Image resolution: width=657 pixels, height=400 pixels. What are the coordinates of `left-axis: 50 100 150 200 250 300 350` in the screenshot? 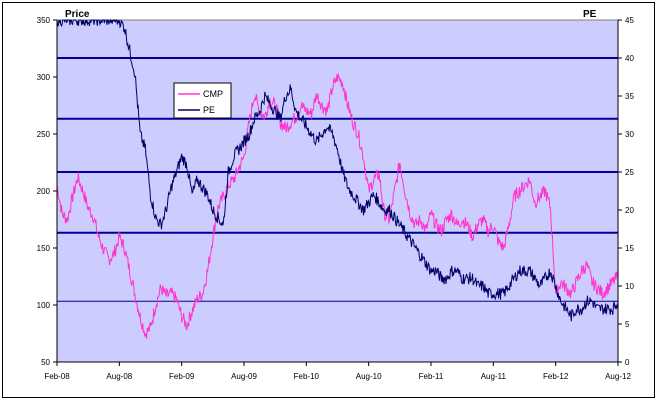 It's located at (47, 191).